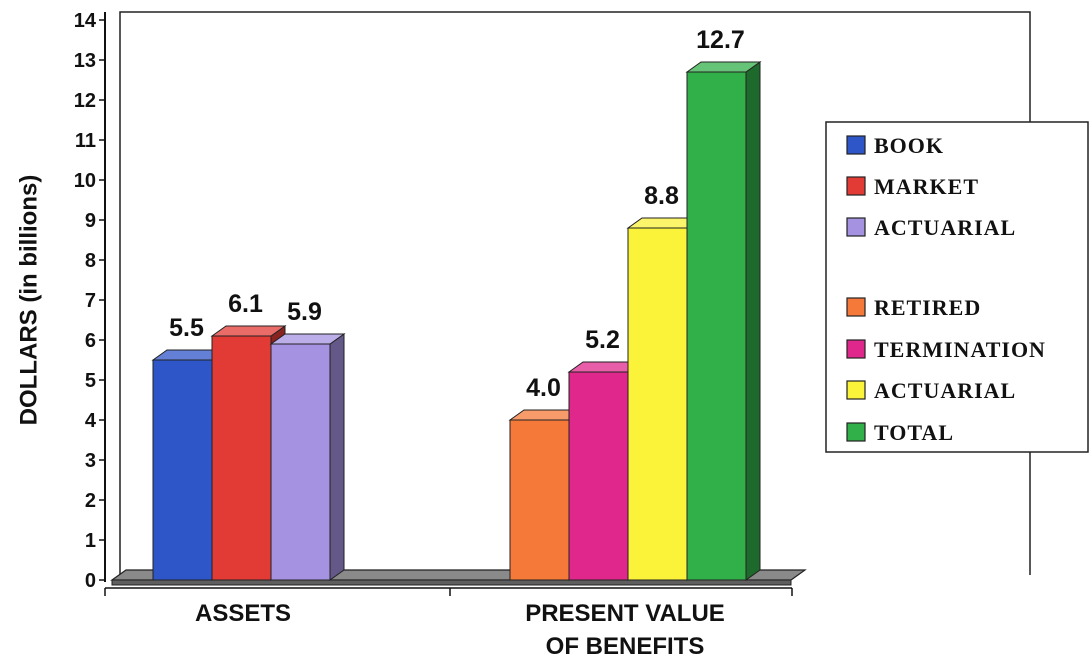 Image resolution: width=1092 pixels, height=660 pixels. I want to click on floor-front, so click(451, 582).